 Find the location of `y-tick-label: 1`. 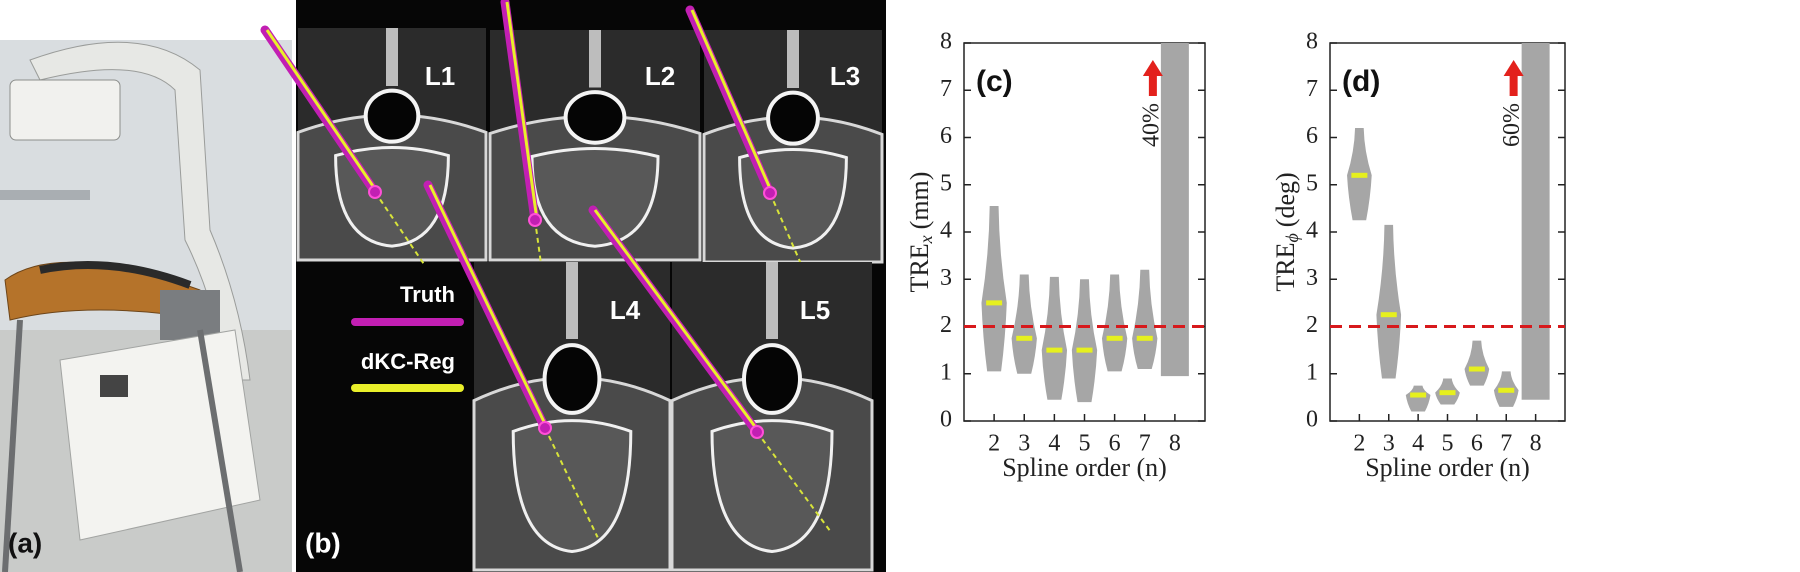

y-tick-label: 1 is located at coordinates (1312, 372).